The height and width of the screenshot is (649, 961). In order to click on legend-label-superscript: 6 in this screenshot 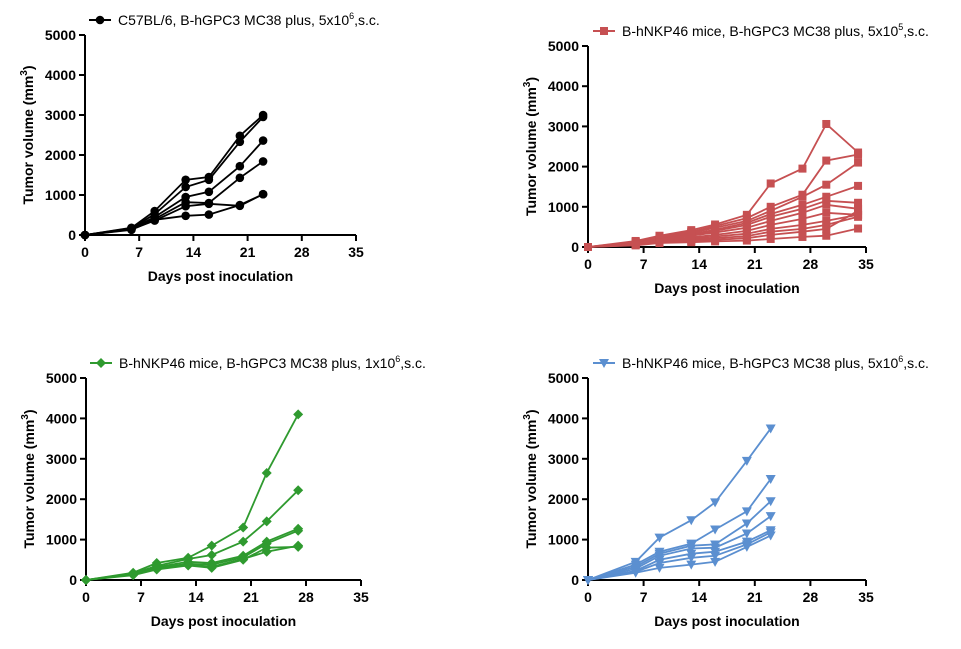, I will do `click(351, 16)`.